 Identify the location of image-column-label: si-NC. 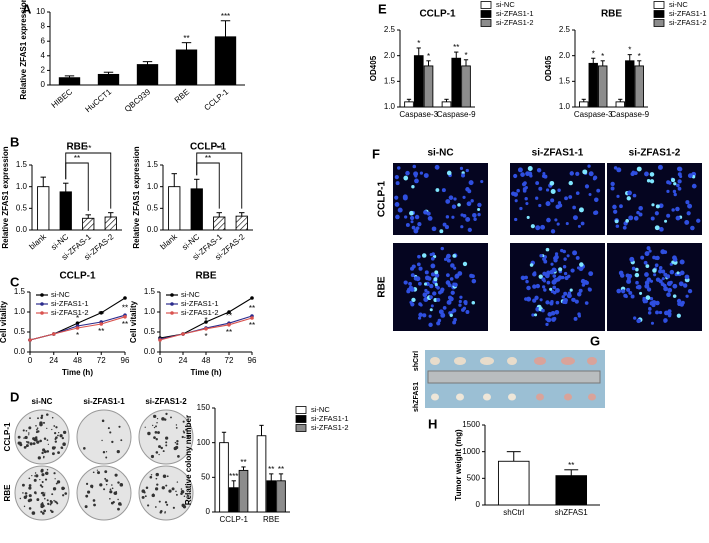
(440, 153).